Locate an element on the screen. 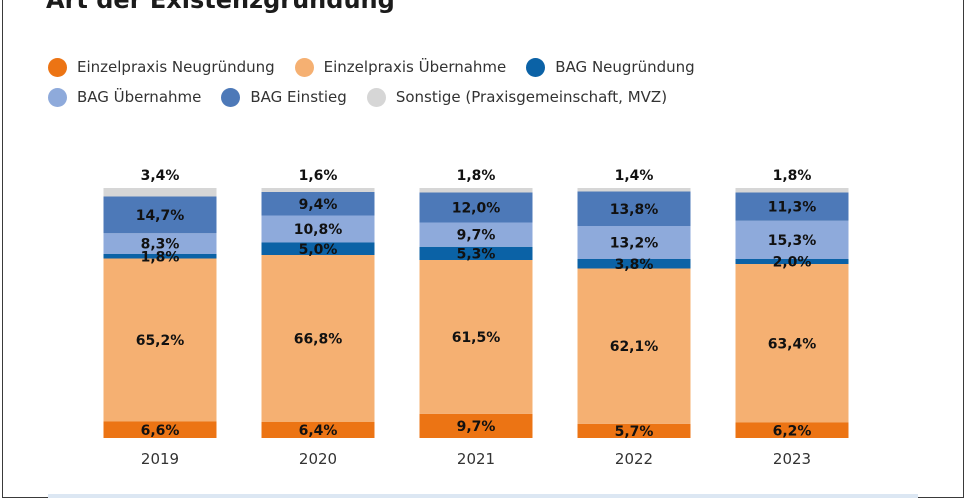 The width and height of the screenshot is (968, 500). data-label-einzelpraxis-neugruendung-2019: 6,6% is located at coordinates (160, 431).